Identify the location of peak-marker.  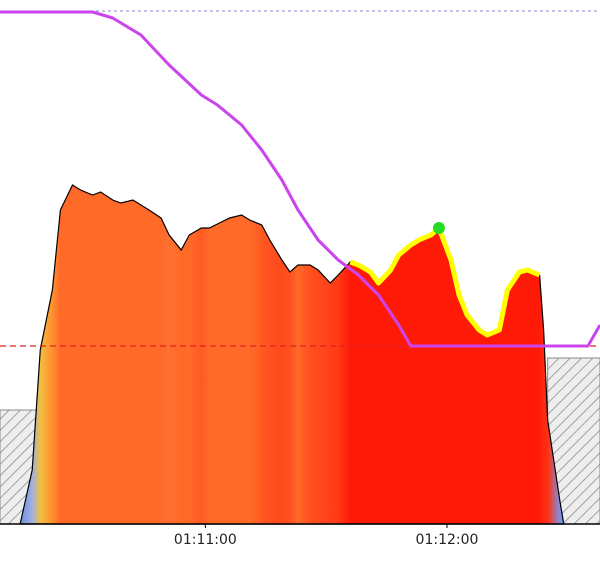
(438, 228).